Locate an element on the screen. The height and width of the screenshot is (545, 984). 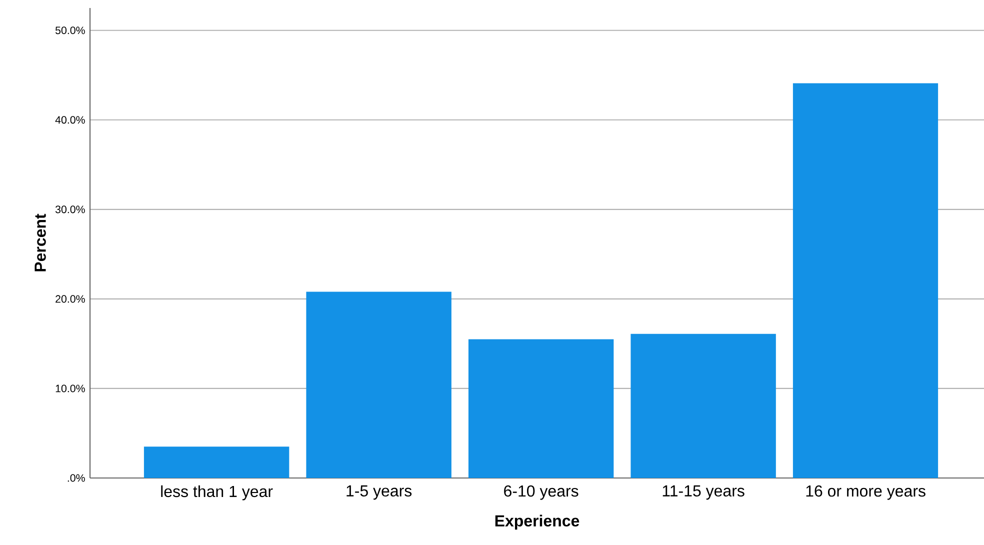
y-tick-label: 10.0% is located at coordinates (70, 388).